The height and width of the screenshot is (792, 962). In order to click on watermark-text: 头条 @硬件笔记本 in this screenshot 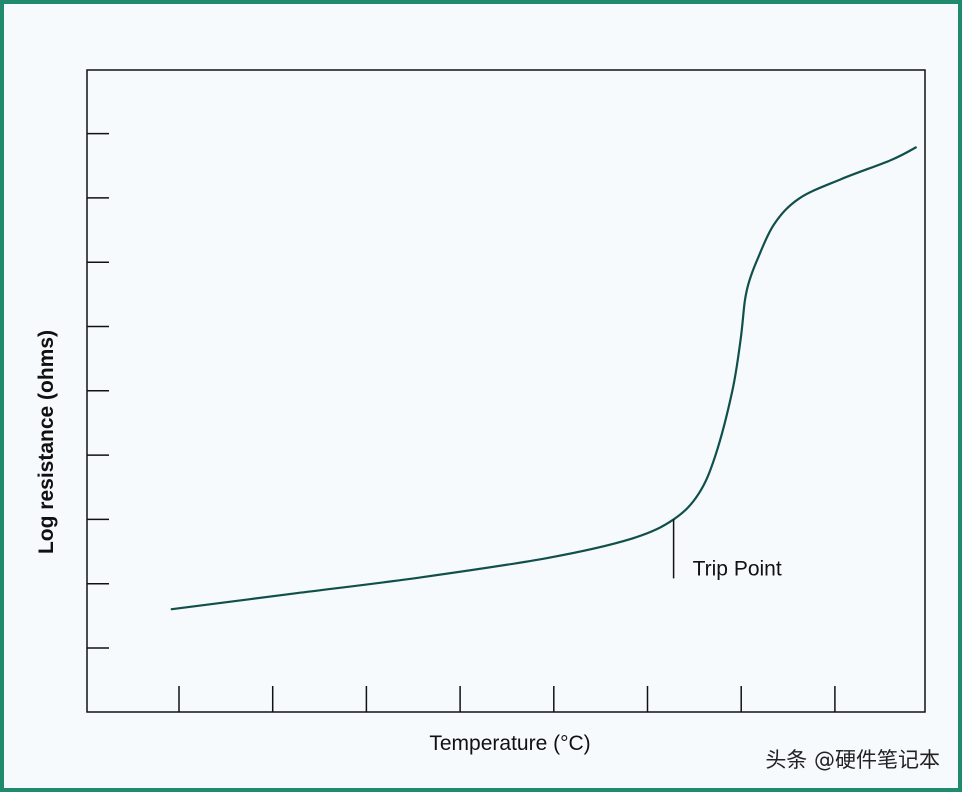, I will do `click(852, 760)`.